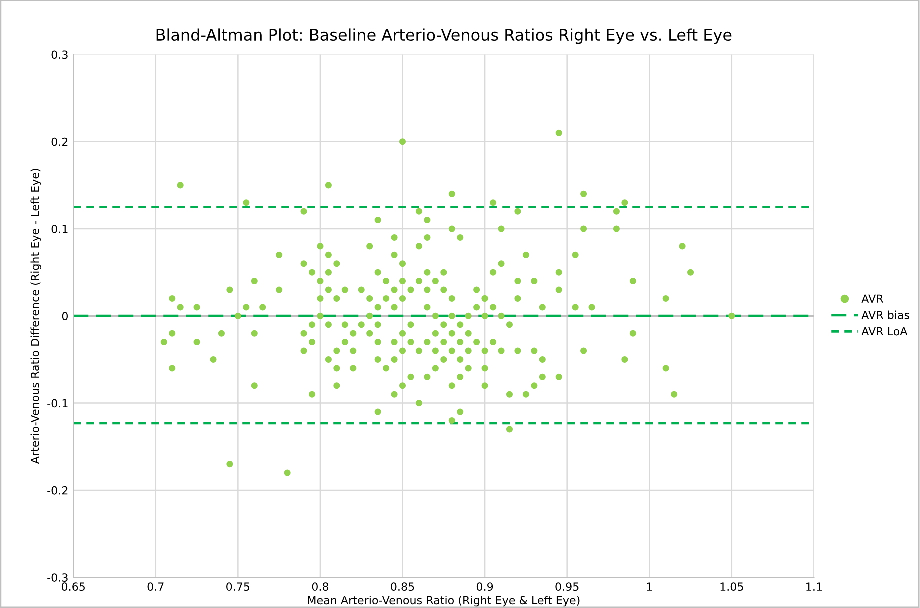 This screenshot has width=920, height=608. Describe the element at coordinates (36, 316) in the screenshot. I see `y-axis-title: Arterio-Venous Ratio Difference (Right Eye - Left Eye)` at that location.